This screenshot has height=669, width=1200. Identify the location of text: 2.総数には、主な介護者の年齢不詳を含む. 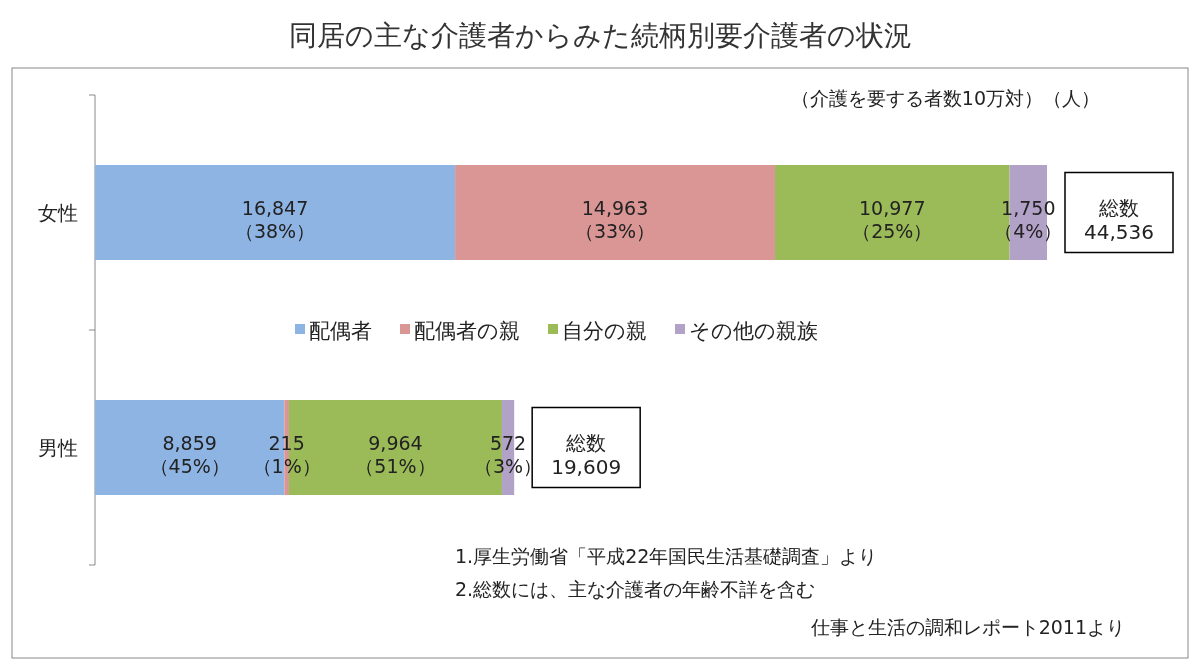
(635, 589).